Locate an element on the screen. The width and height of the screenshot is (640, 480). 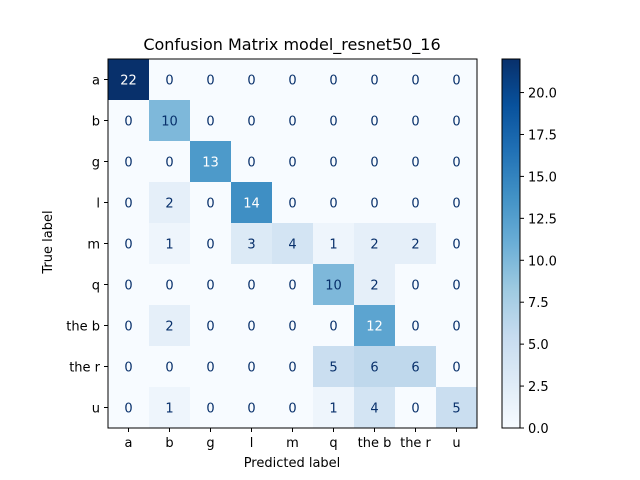
x-tick-label: u is located at coordinates (456, 443).